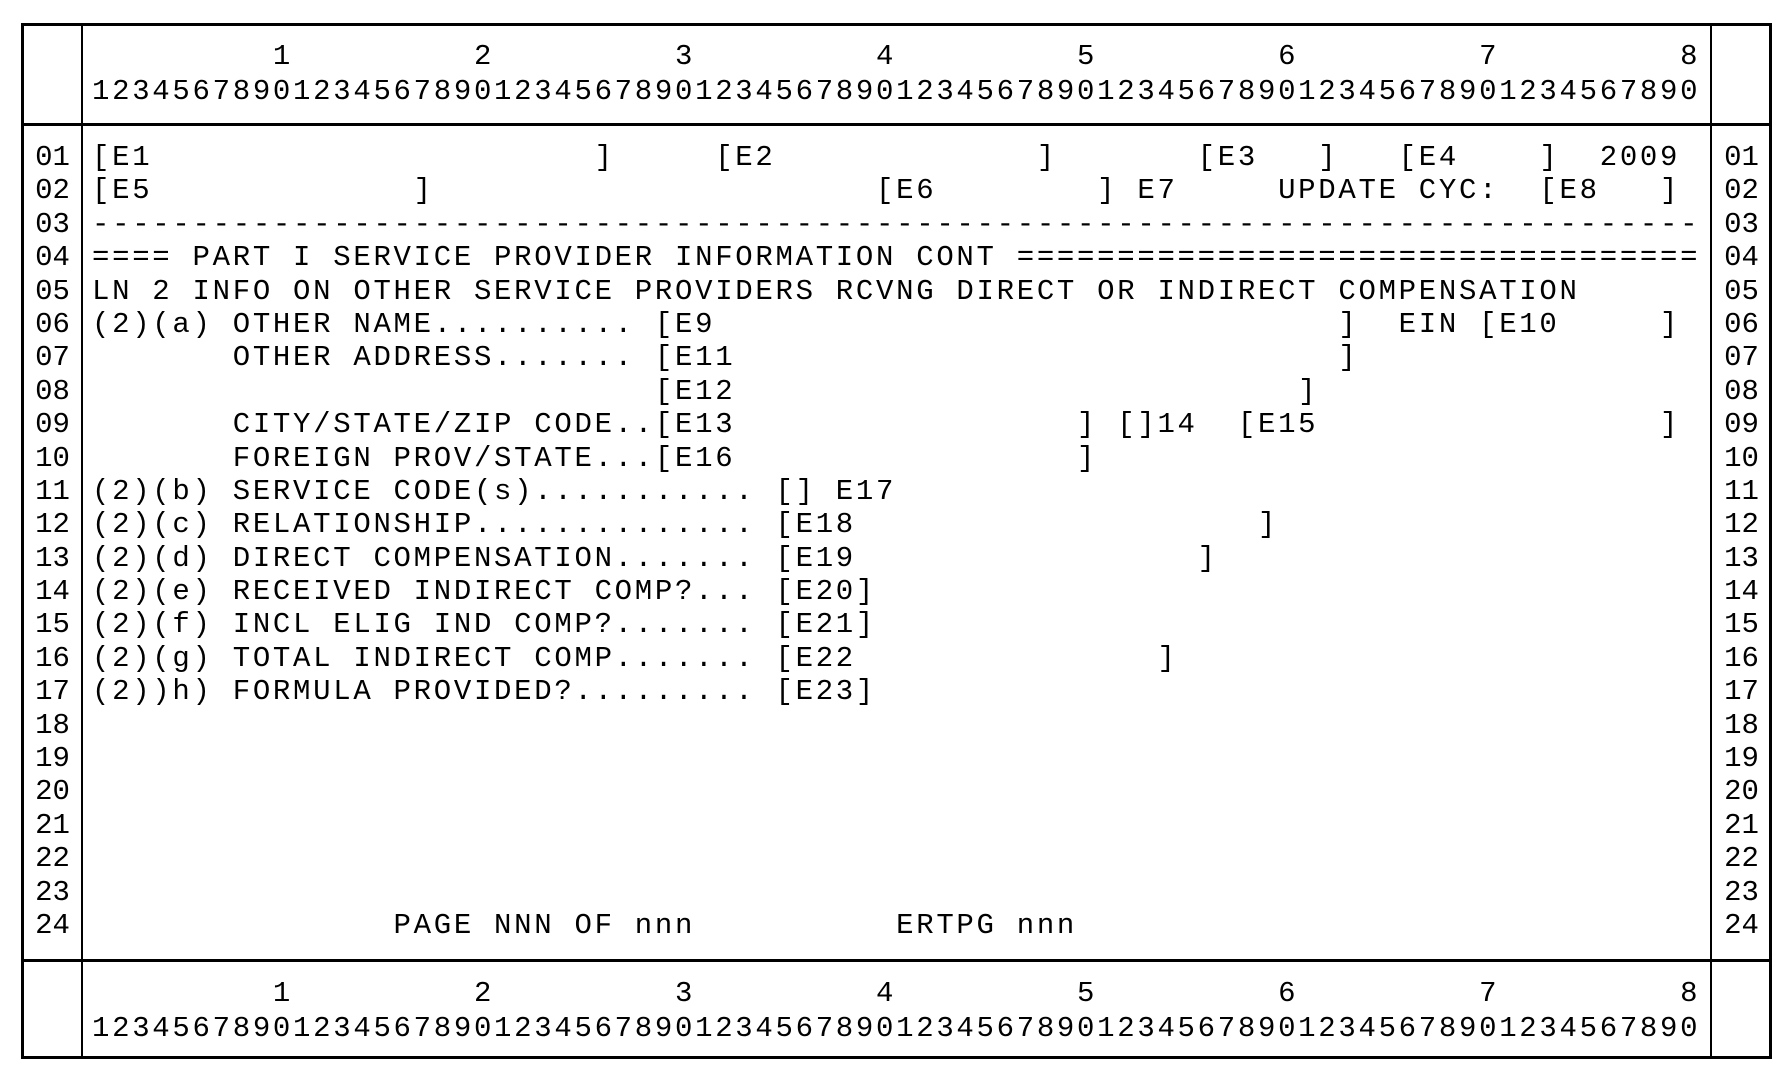  Describe the element at coordinates (595, 458) in the screenshot. I see `screen-row: FOREIGN PROV/STATE...[E16 ]` at that location.